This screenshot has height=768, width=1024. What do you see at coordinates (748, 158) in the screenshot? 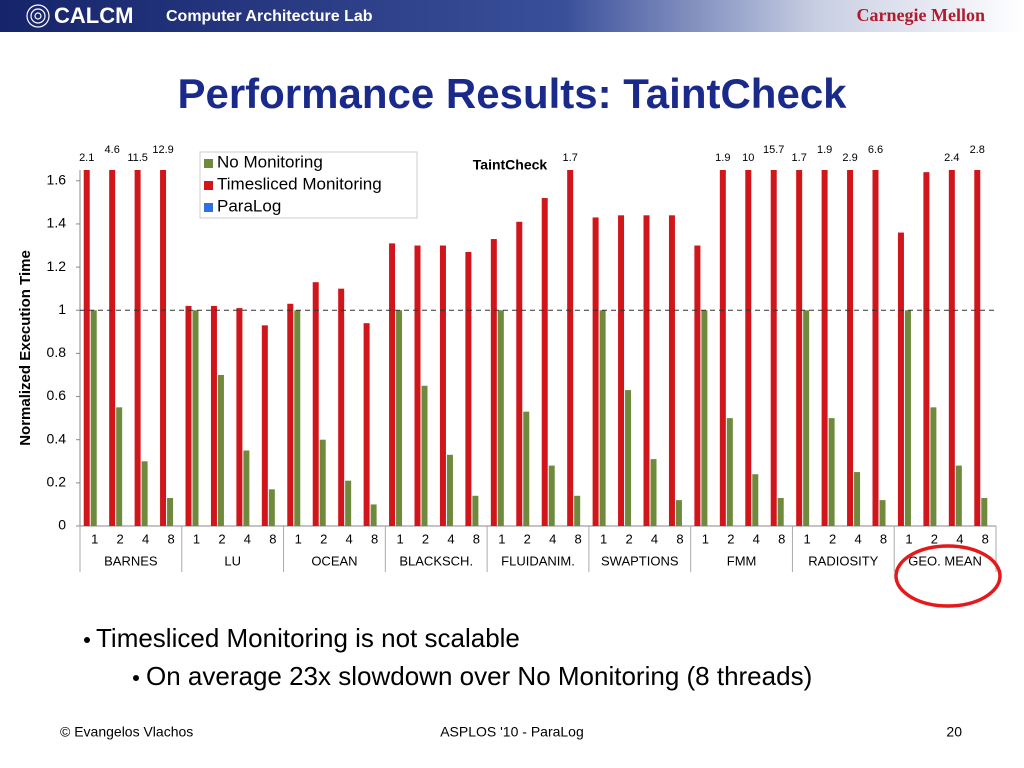
I see `value-label: 10` at bounding box center [748, 158].